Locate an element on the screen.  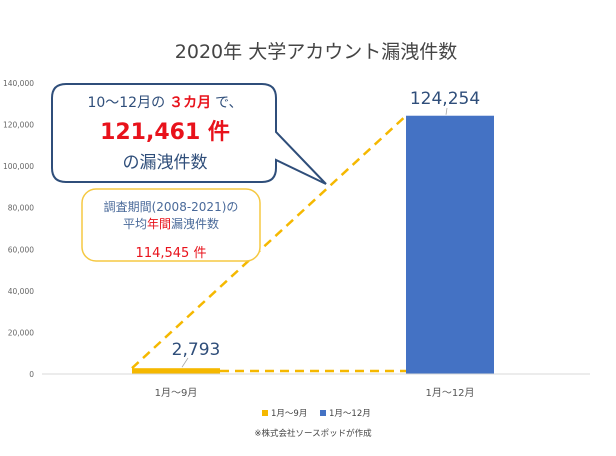
callout-highlight: ３カ月 is located at coordinates (190, 103).